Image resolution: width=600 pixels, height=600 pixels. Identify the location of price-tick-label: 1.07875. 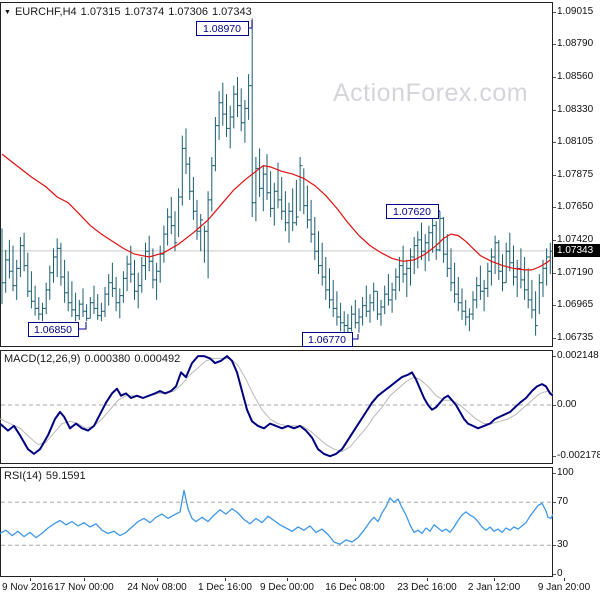
(575, 174).